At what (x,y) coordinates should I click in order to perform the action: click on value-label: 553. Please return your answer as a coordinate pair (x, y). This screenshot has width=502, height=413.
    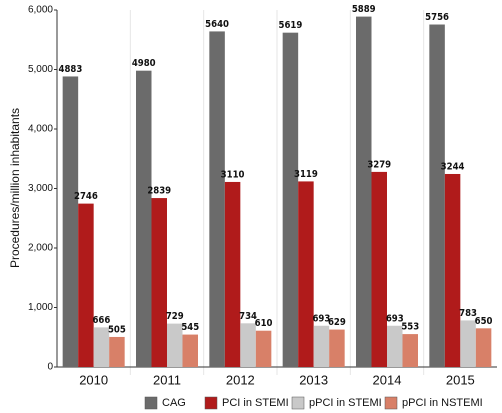
    Looking at the image, I should click on (410, 327).